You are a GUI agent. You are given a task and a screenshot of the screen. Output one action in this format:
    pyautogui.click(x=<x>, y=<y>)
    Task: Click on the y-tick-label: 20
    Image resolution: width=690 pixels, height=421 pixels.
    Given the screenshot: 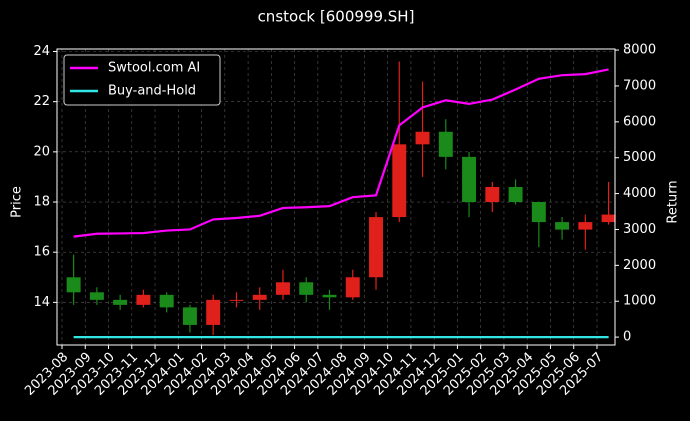 What is the action you would take?
    pyautogui.click(x=41, y=151)
    